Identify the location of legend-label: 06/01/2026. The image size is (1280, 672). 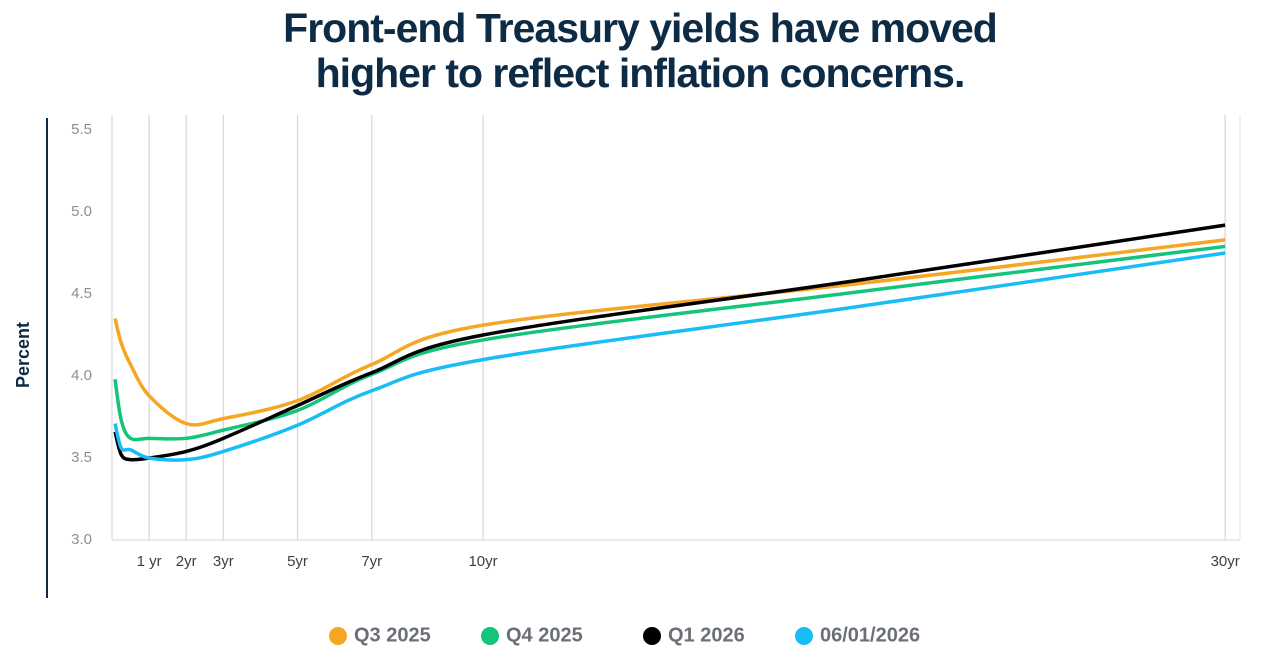
(870, 635).